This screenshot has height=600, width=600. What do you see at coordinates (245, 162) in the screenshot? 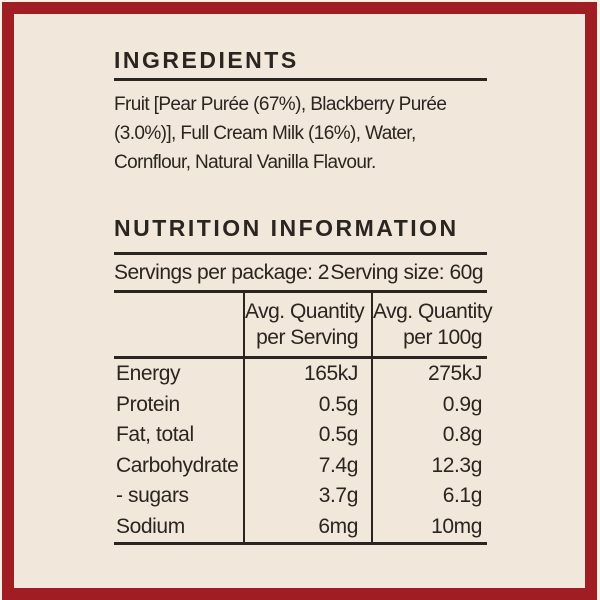
I see `ingredients-line: Cornflour, Natural Vanilla Flavour.` at bounding box center [245, 162].